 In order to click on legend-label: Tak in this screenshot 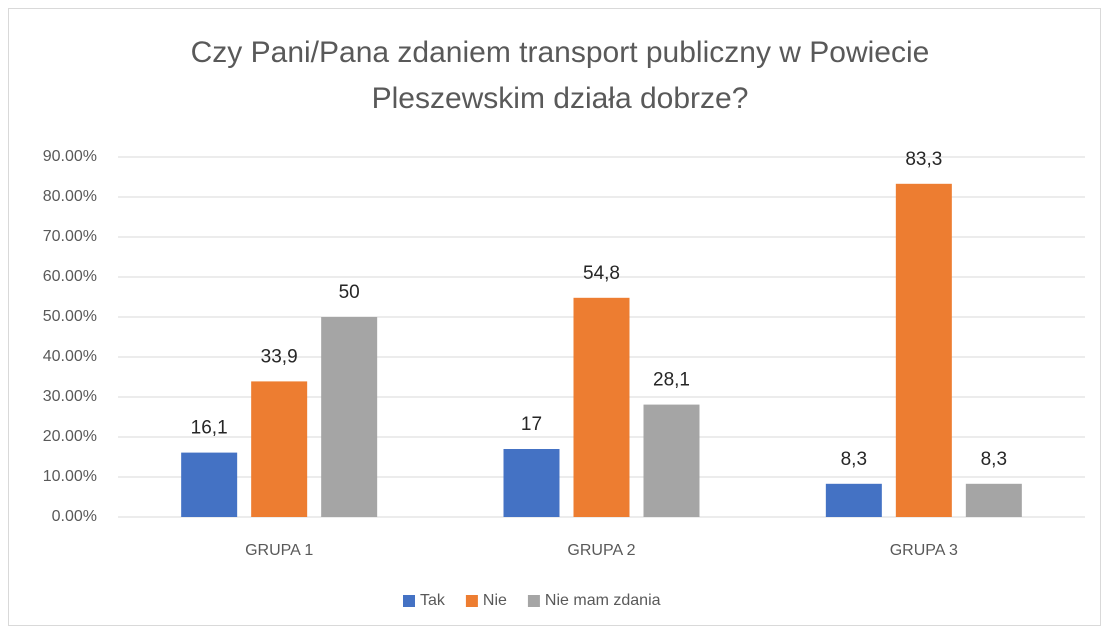, I will do `click(433, 600)`.